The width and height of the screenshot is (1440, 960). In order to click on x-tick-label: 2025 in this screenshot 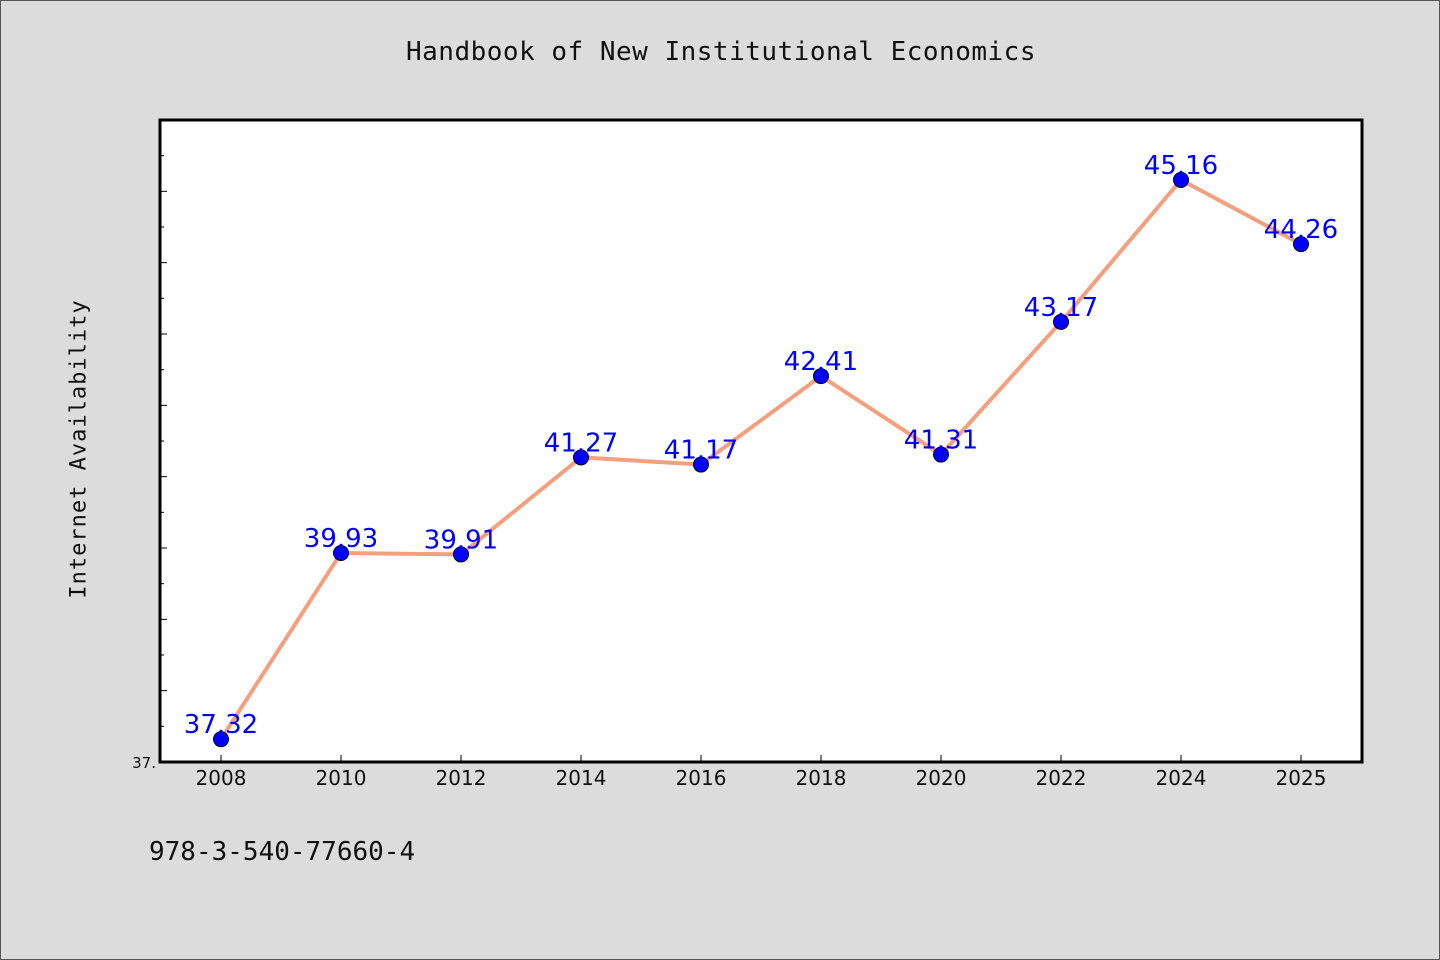, I will do `click(1301, 778)`.